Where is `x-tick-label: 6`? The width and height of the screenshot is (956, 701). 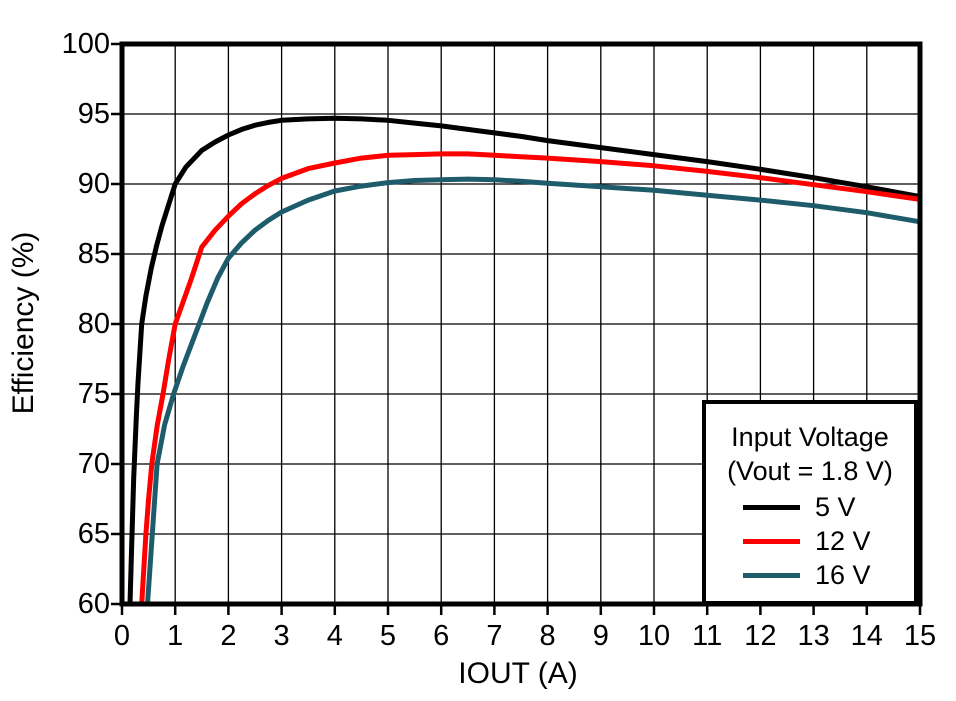 x-tick-label: 6 is located at coordinates (441, 636).